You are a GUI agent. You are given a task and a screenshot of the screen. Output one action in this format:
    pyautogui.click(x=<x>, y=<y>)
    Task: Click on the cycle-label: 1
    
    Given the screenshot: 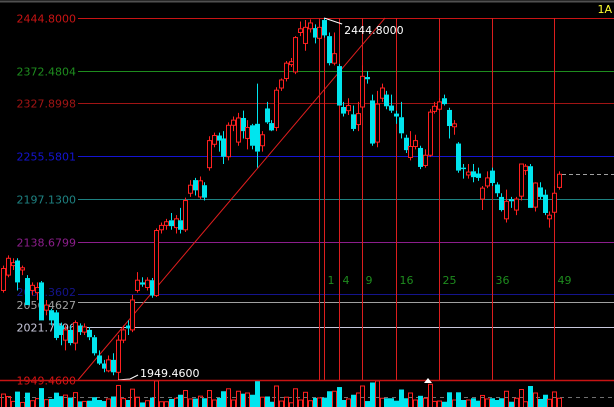 What is the action you would take?
    pyautogui.click(x=331, y=280)
    